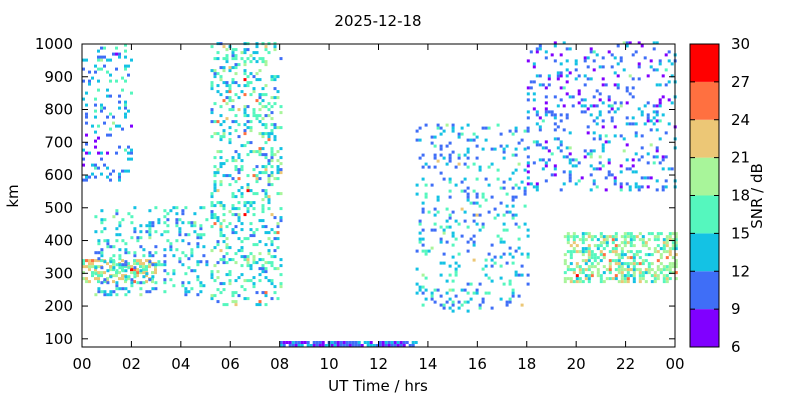  I want to click on x-tick-label: 00, so click(674, 364).